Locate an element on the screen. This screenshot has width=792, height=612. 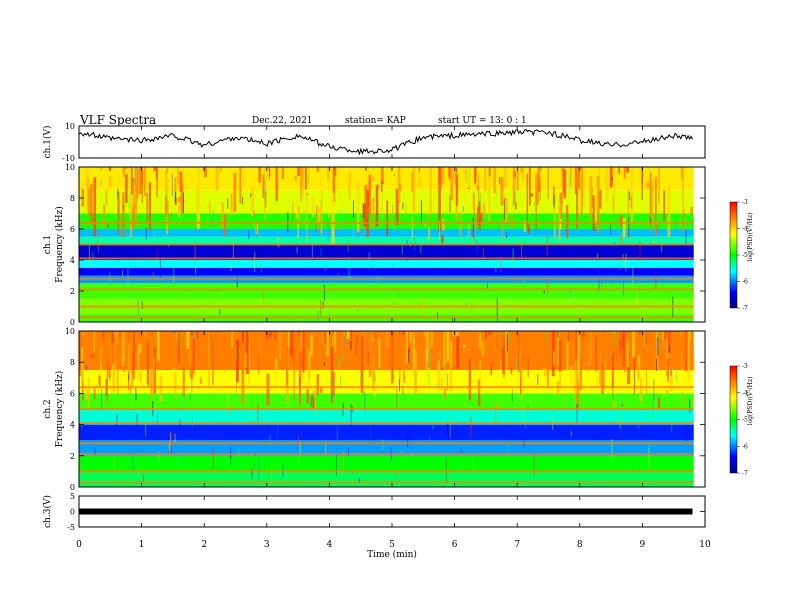
start-time-label: start UT = 13: 0 : 1 is located at coordinates (482, 121).